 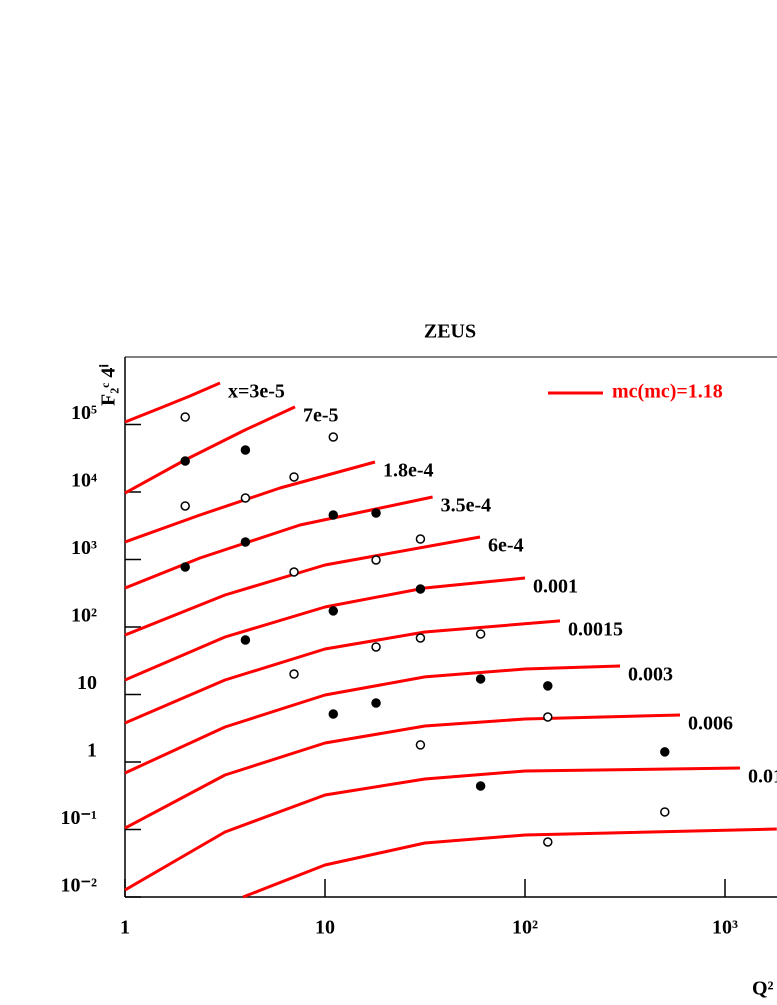 What do you see at coordinates (92, 751) in the screenshot?
I see `y-tick-label: 1` at bounding box center [92, 751].